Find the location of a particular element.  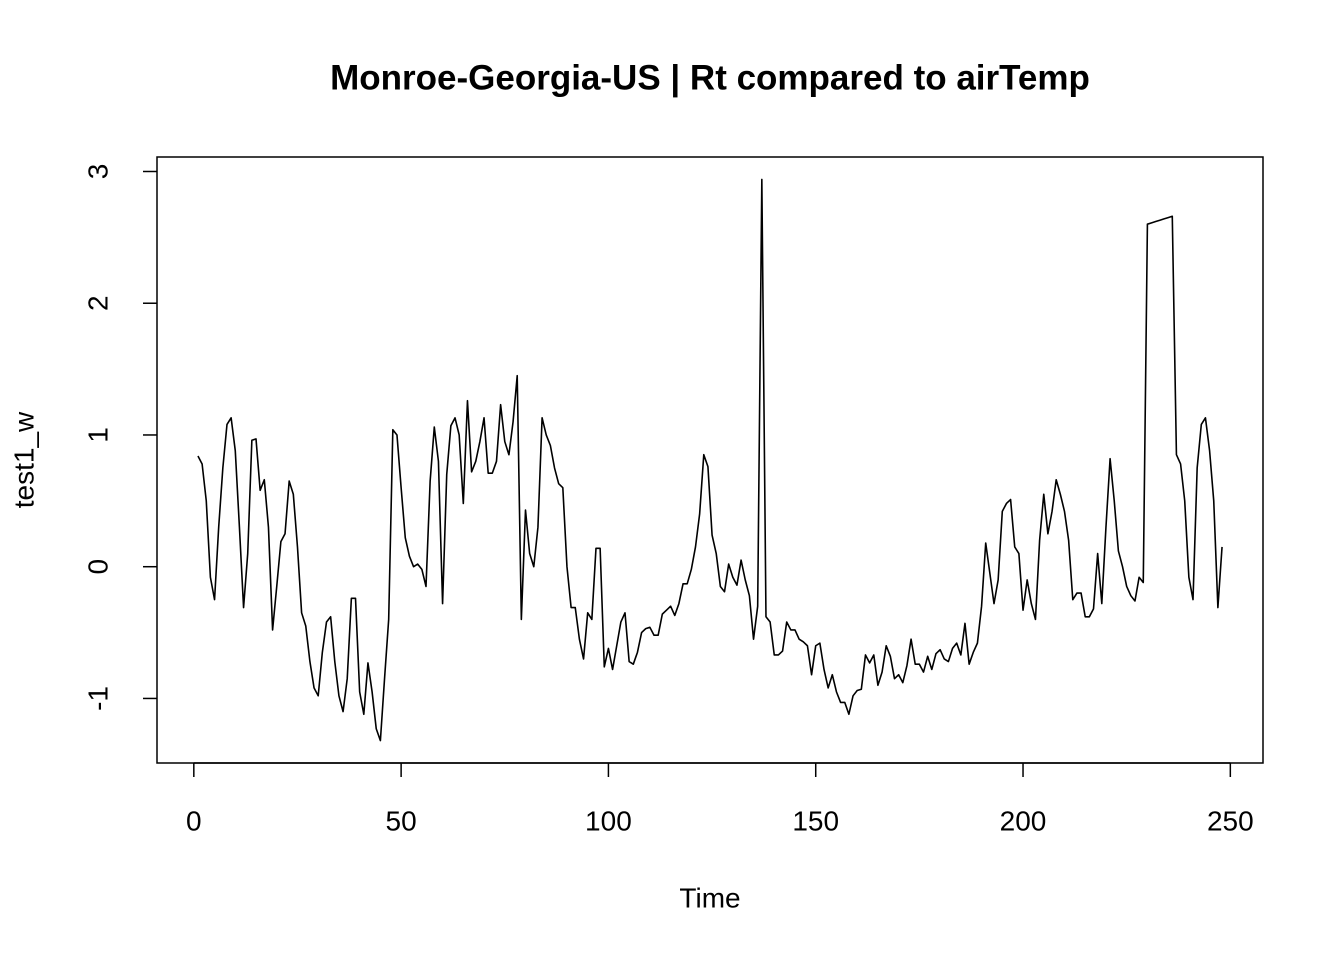

y-axis-label: test1_w is located at coordinates (23, 459).